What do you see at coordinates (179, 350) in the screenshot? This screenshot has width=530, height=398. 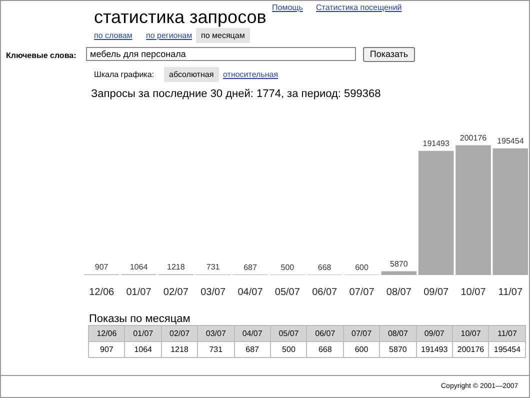 I see `text: 1218` at bounding box center [179, 350].